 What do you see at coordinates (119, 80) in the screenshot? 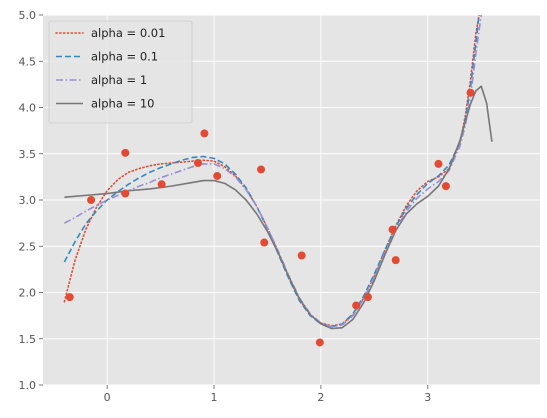
I see `legend-label-2: alpha = 1` at bounding box center [119, 80].